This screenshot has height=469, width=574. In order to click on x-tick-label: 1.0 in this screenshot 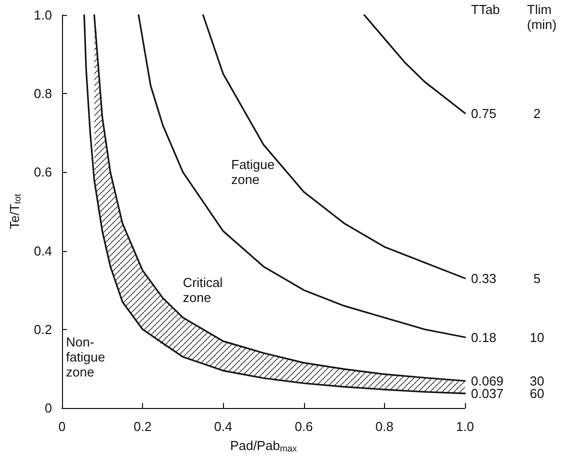, I will do `click(465, 426)`.